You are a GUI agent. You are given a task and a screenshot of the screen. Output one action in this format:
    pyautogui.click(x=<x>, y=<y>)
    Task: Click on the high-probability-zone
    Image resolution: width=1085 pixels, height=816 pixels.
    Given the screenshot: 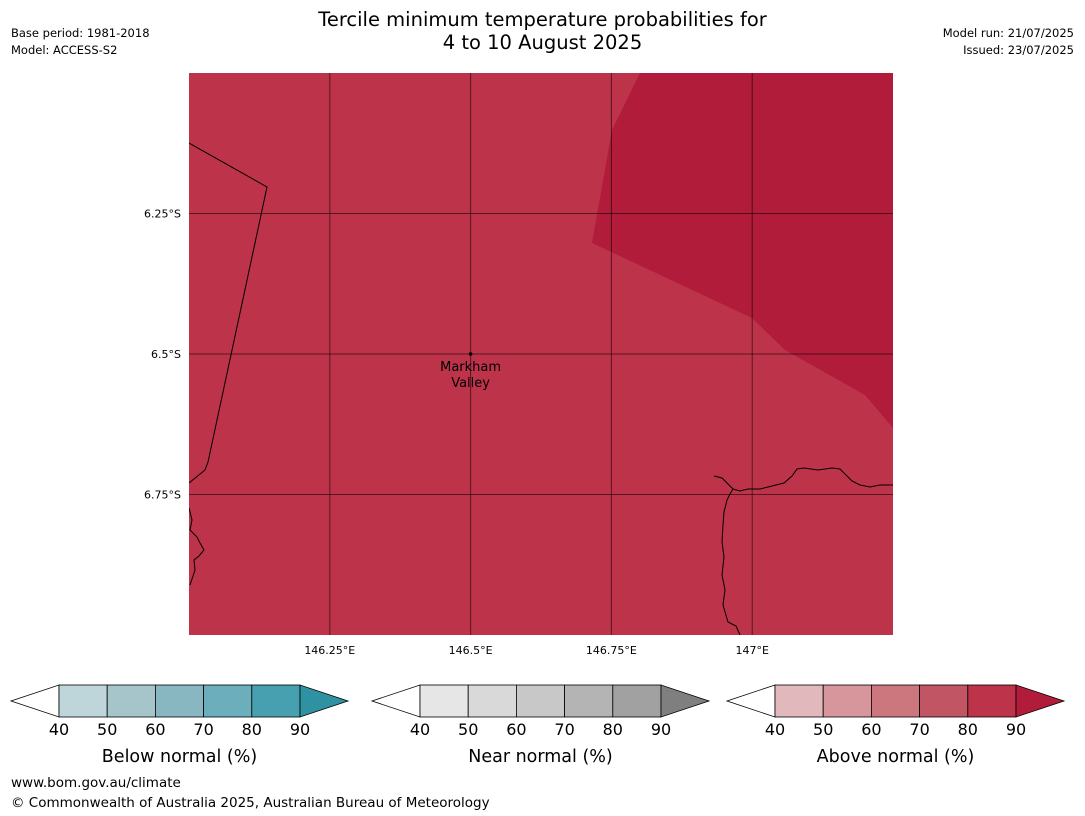 What is the action you would take?
    pyautogui.click(x=742, y=250)
    